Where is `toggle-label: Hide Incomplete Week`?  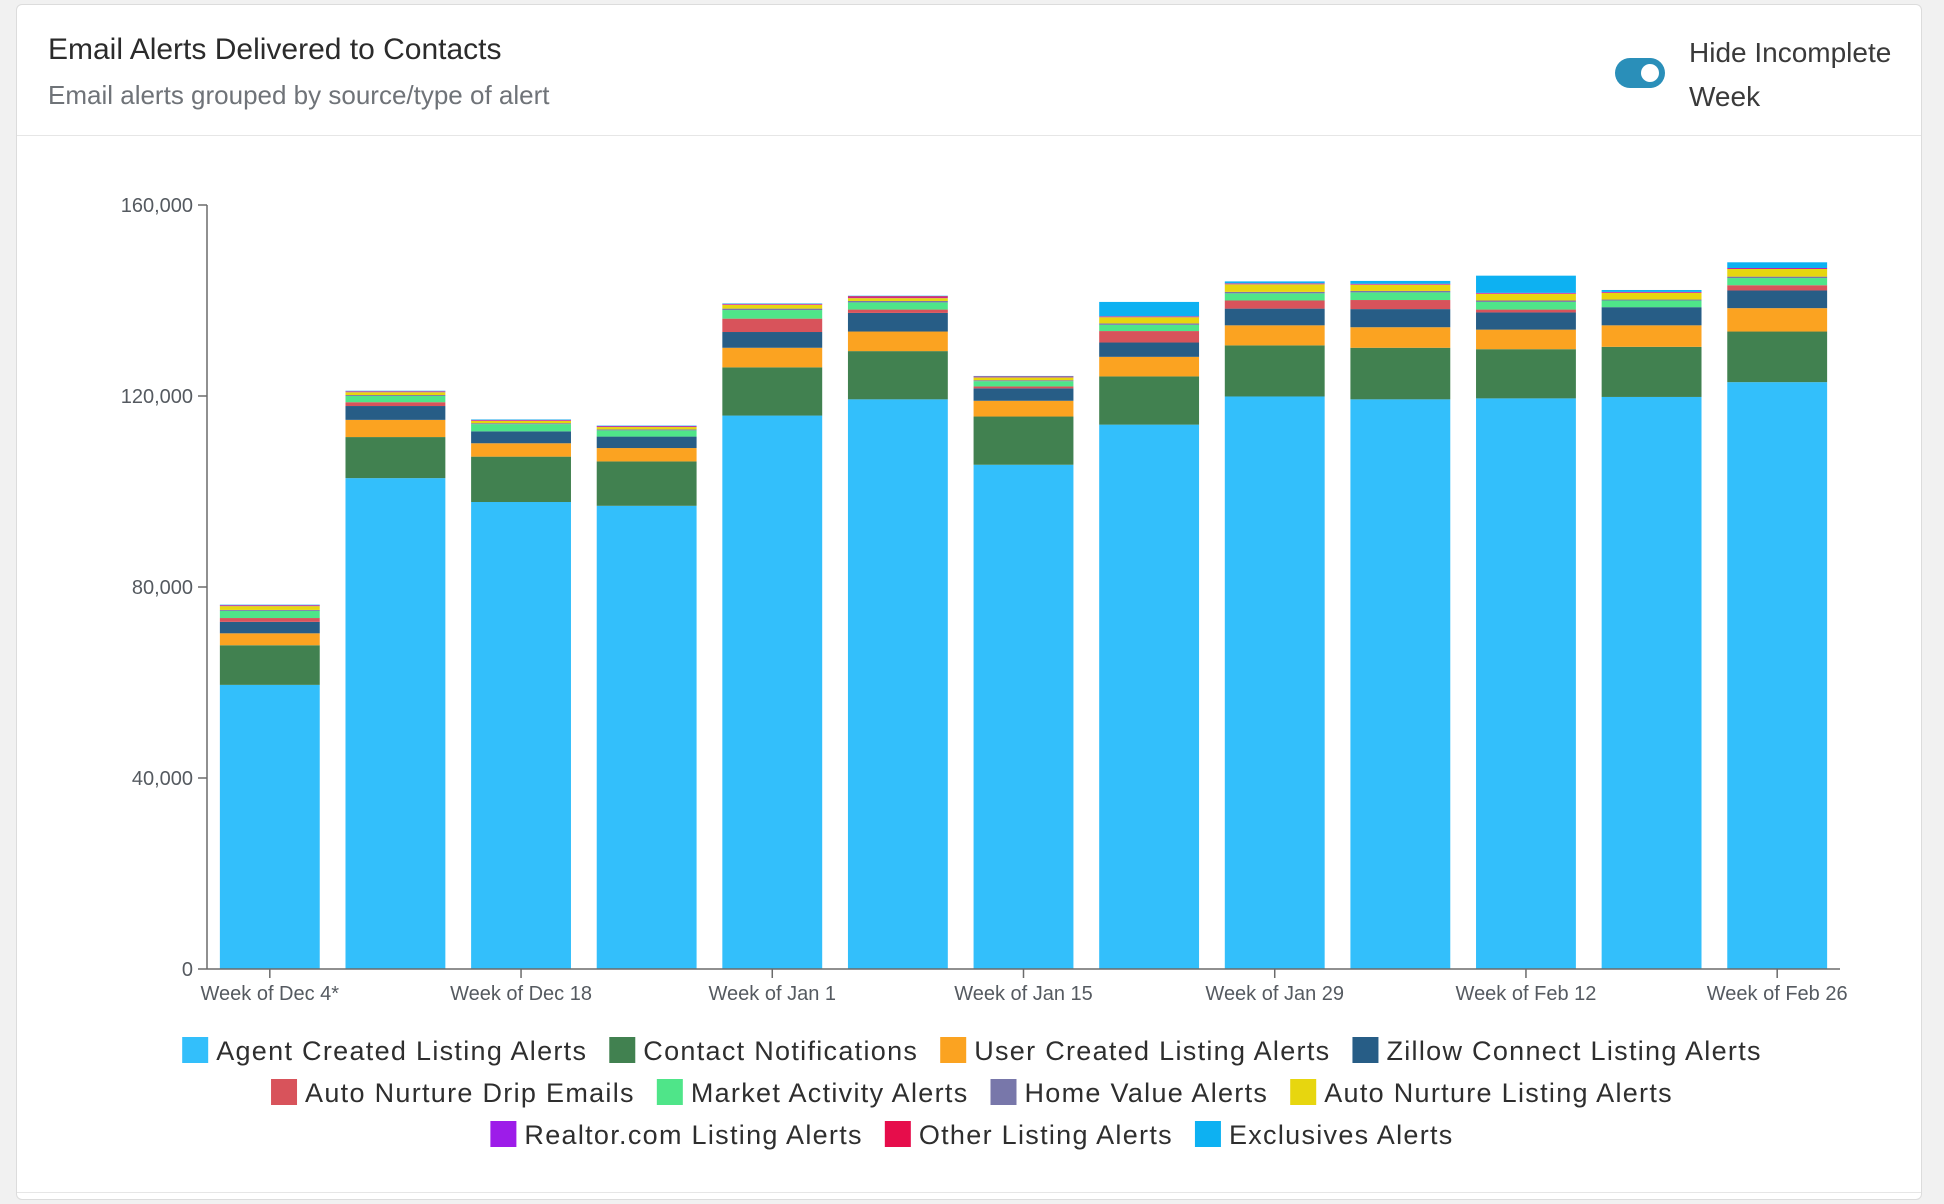
toggle-label: Hide Incomplete Week is located at coordinates (1790, 74).